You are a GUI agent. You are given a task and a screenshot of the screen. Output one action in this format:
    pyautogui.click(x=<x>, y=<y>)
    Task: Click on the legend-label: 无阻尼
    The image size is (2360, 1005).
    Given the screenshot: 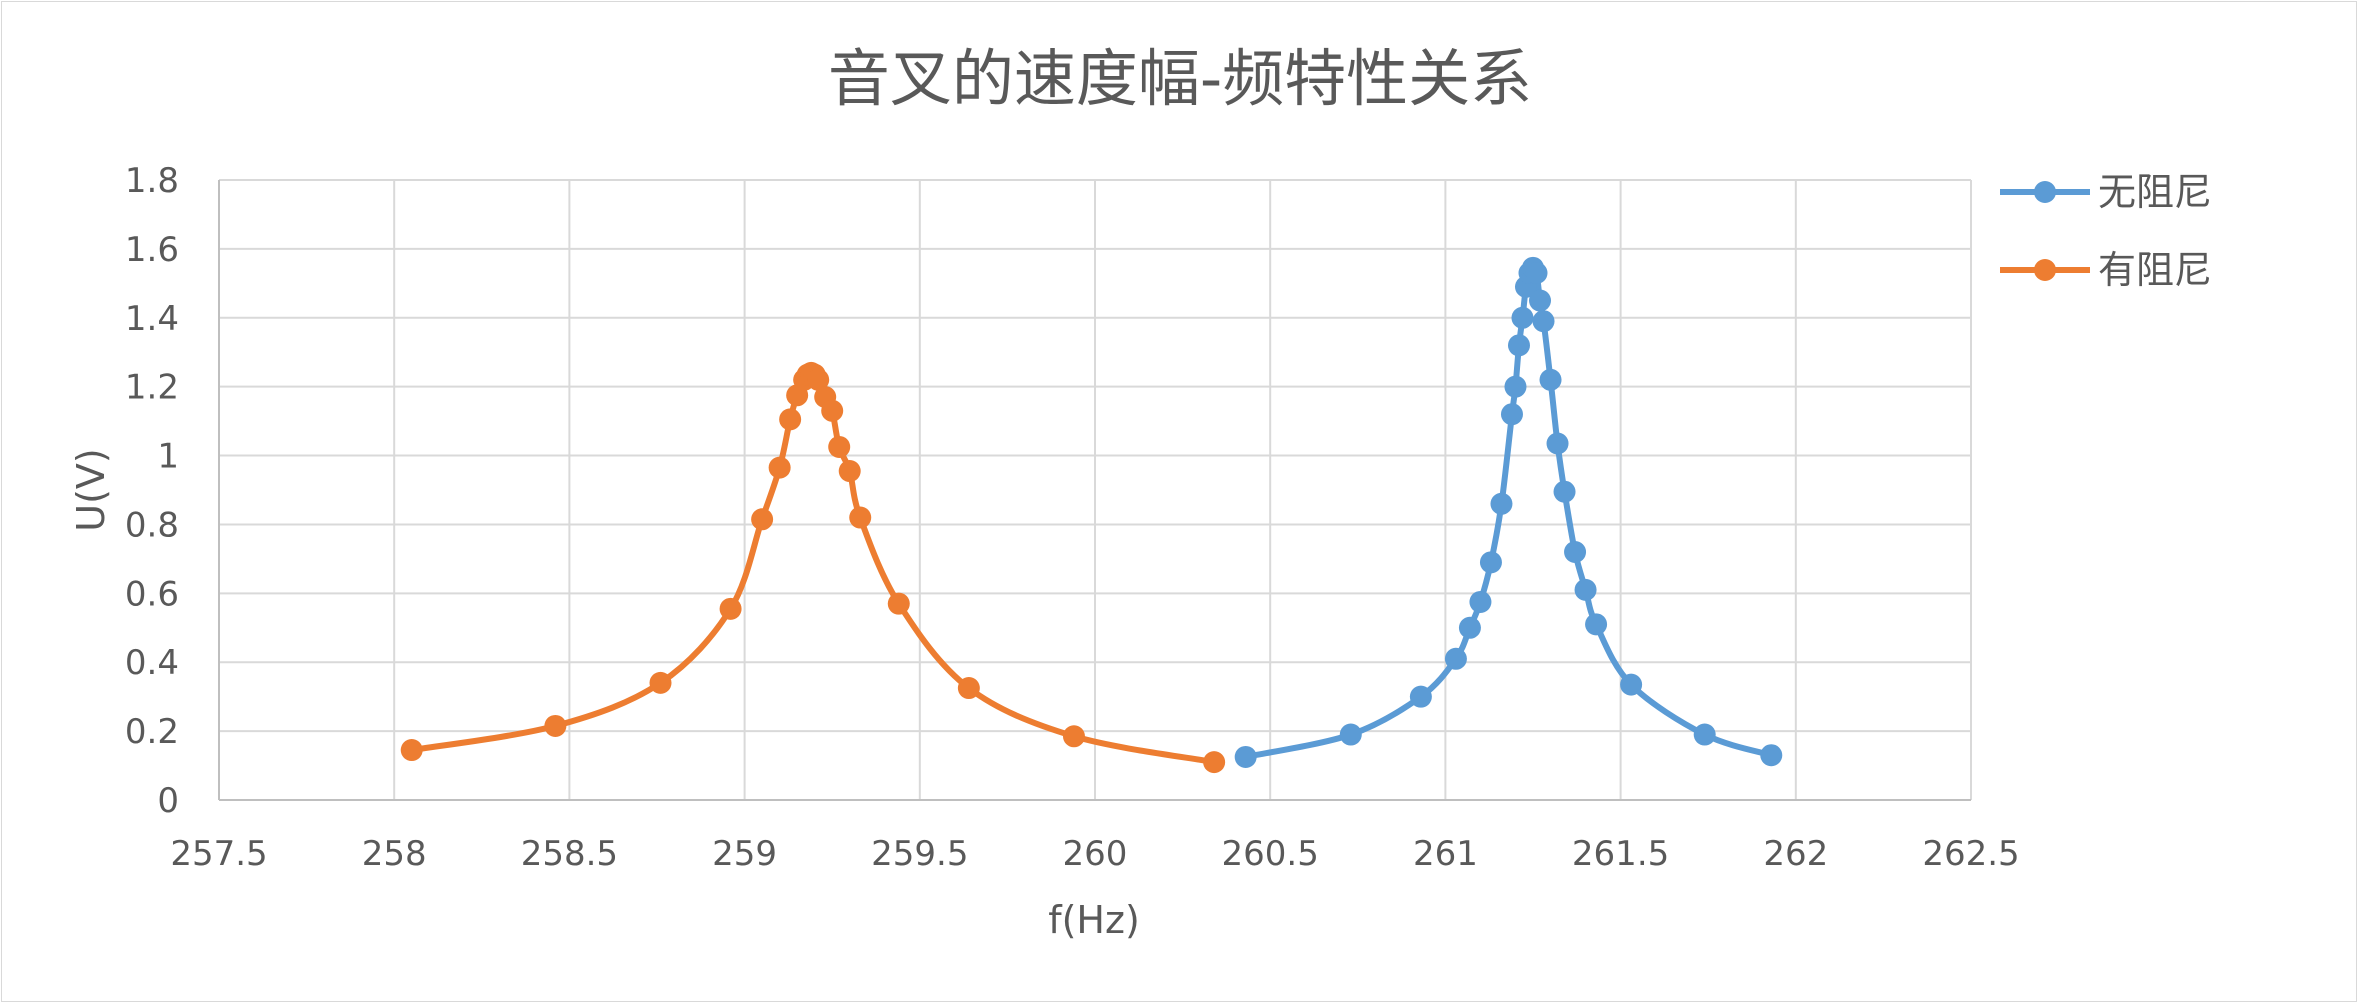 What is the action you would take?
    pyautogui.click(x=2155, y=192)
    